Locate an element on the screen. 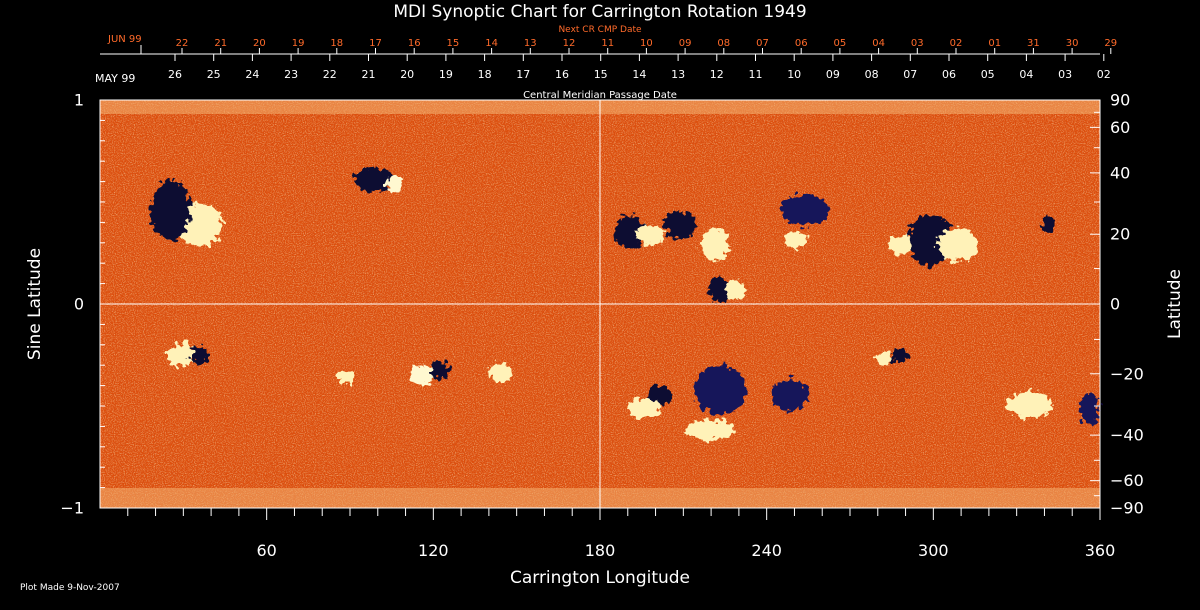 The image size is (1200, 610). cmp-date-tick-label: 05 is located at coordinates (988, 74).